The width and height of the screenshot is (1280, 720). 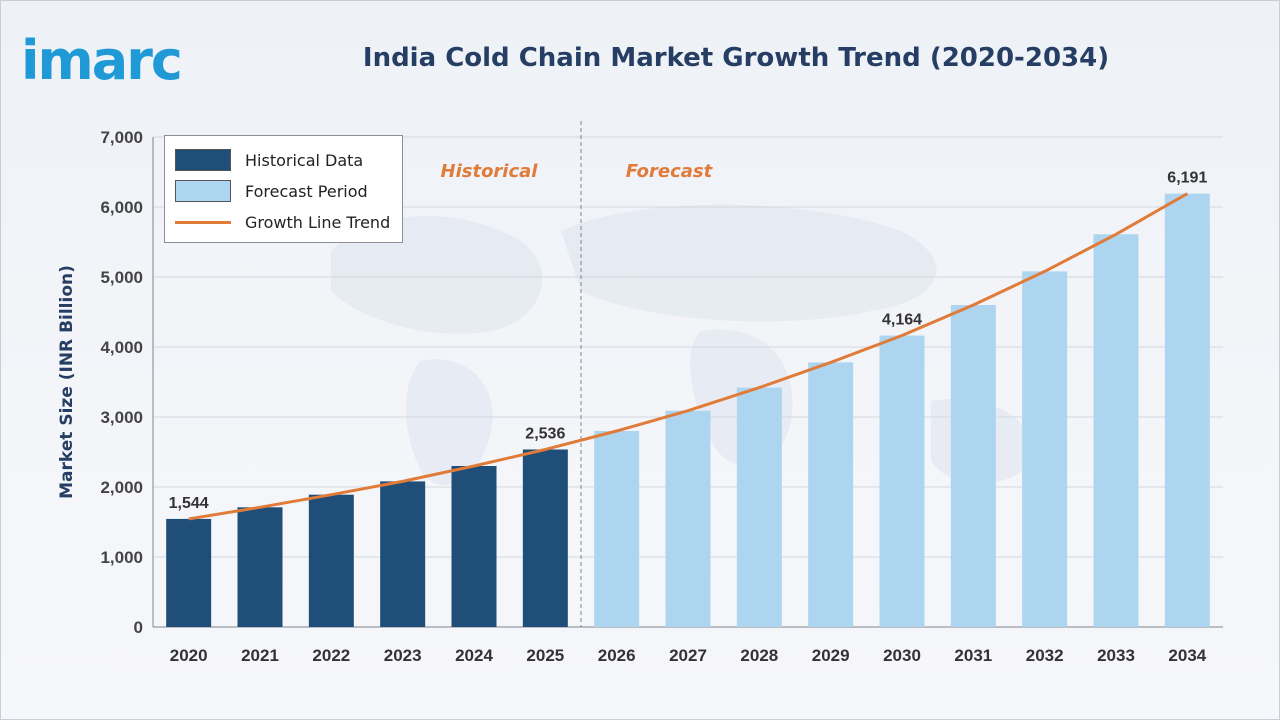 I want to click on x-tick-label: 2033, so click(x=1116, y=655).